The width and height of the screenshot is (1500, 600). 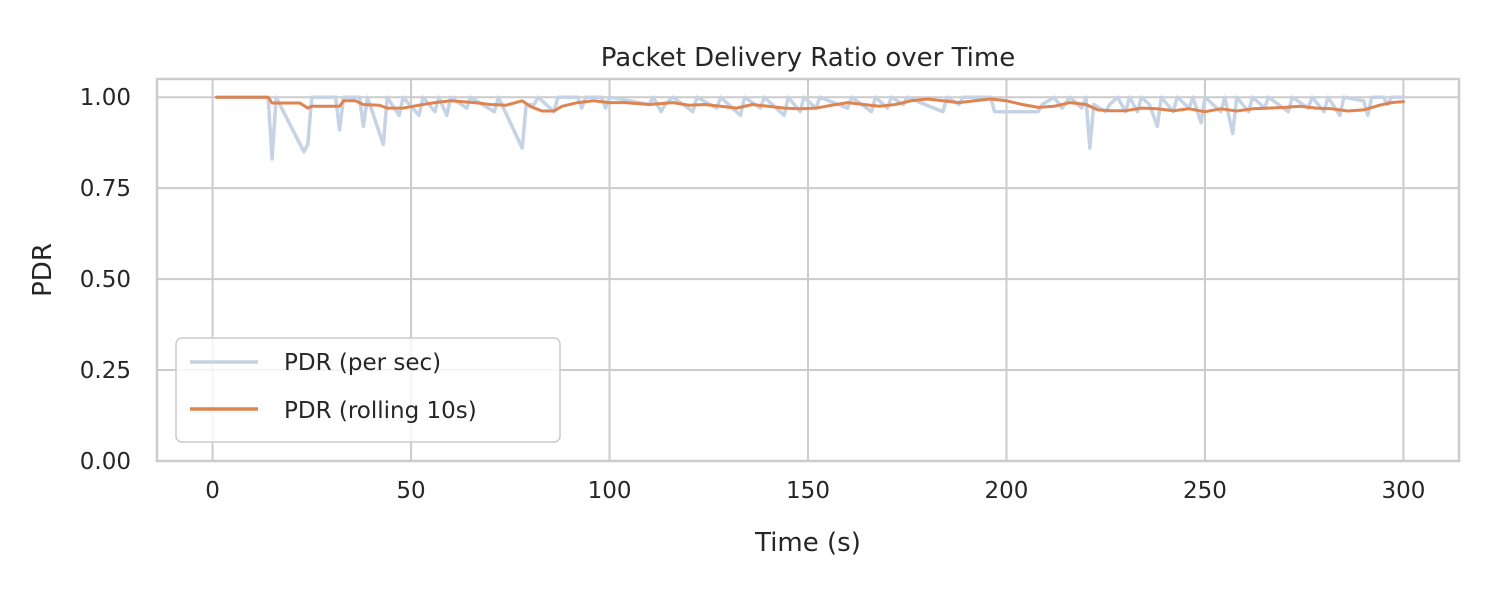 I want to click on legend-label-rolling: PDR (rolling 10s), so click(x=380, y=411).